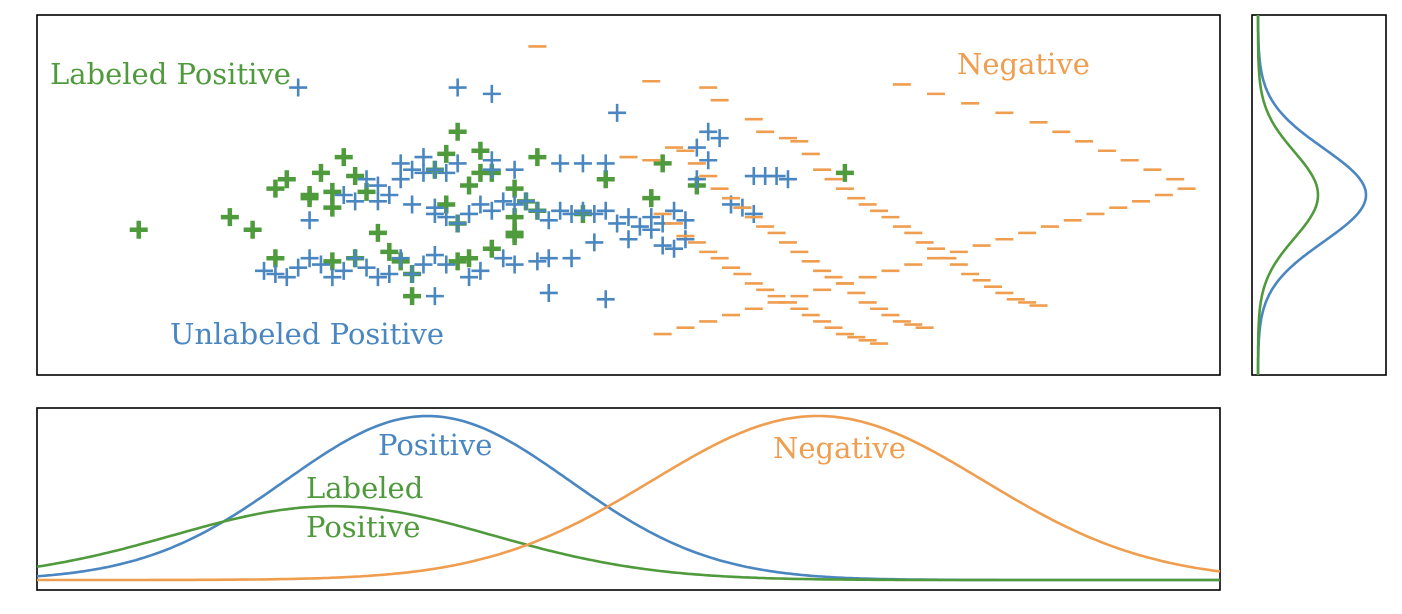  I want to click on label-positive-curve: Positive, so click(435, 445).